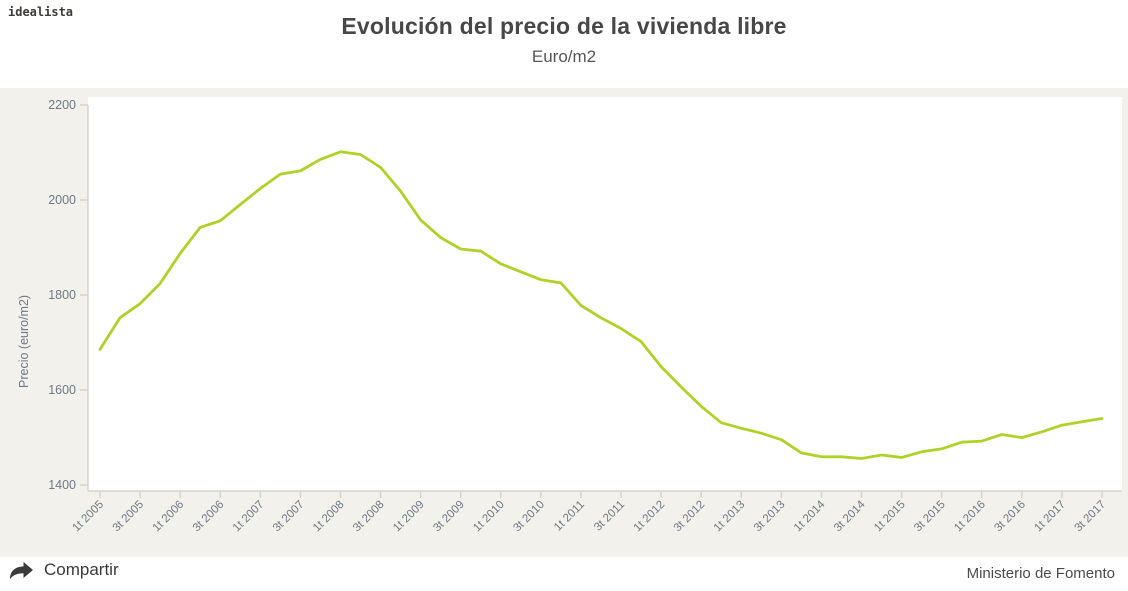  I want to click on x-tick-label: 3t 2011, so click(609, 516).